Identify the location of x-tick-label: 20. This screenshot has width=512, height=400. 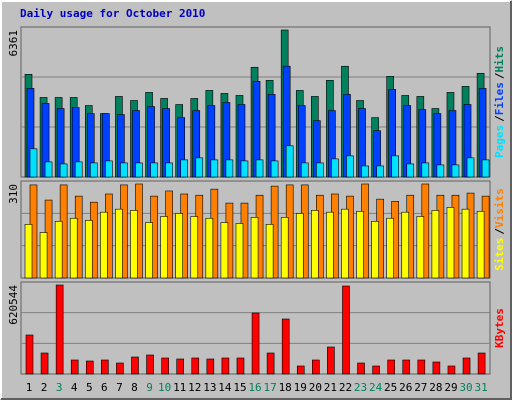
(315, 387).